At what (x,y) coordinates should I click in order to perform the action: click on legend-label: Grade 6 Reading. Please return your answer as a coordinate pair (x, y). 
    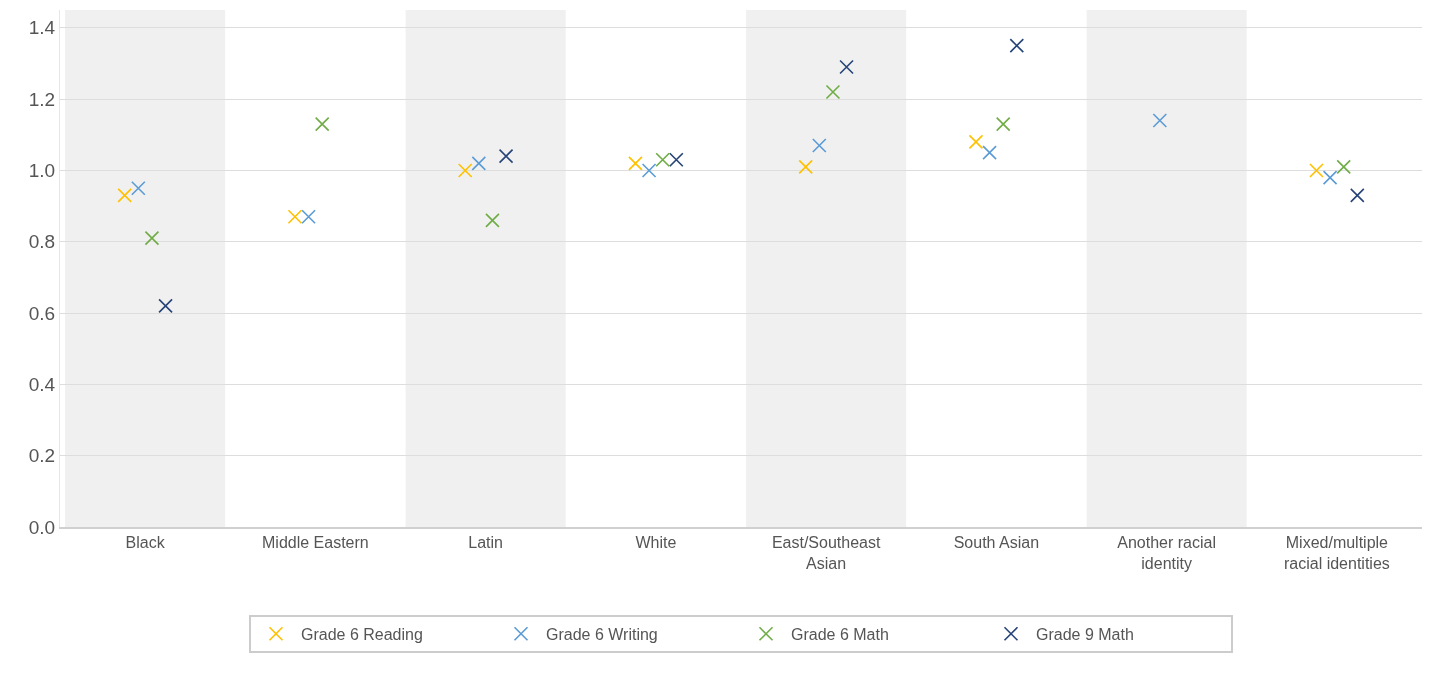
    Looking at the image, I should click on (362, 635).